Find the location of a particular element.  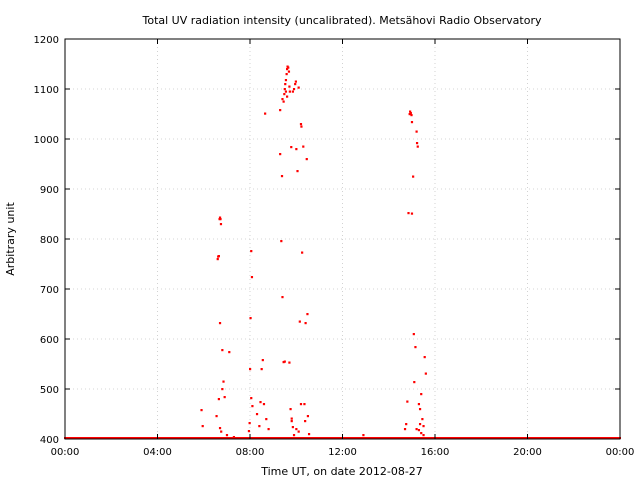

x-axis-label: Time UT, on date 2012-08-27 is located at coordinates (341, 471).